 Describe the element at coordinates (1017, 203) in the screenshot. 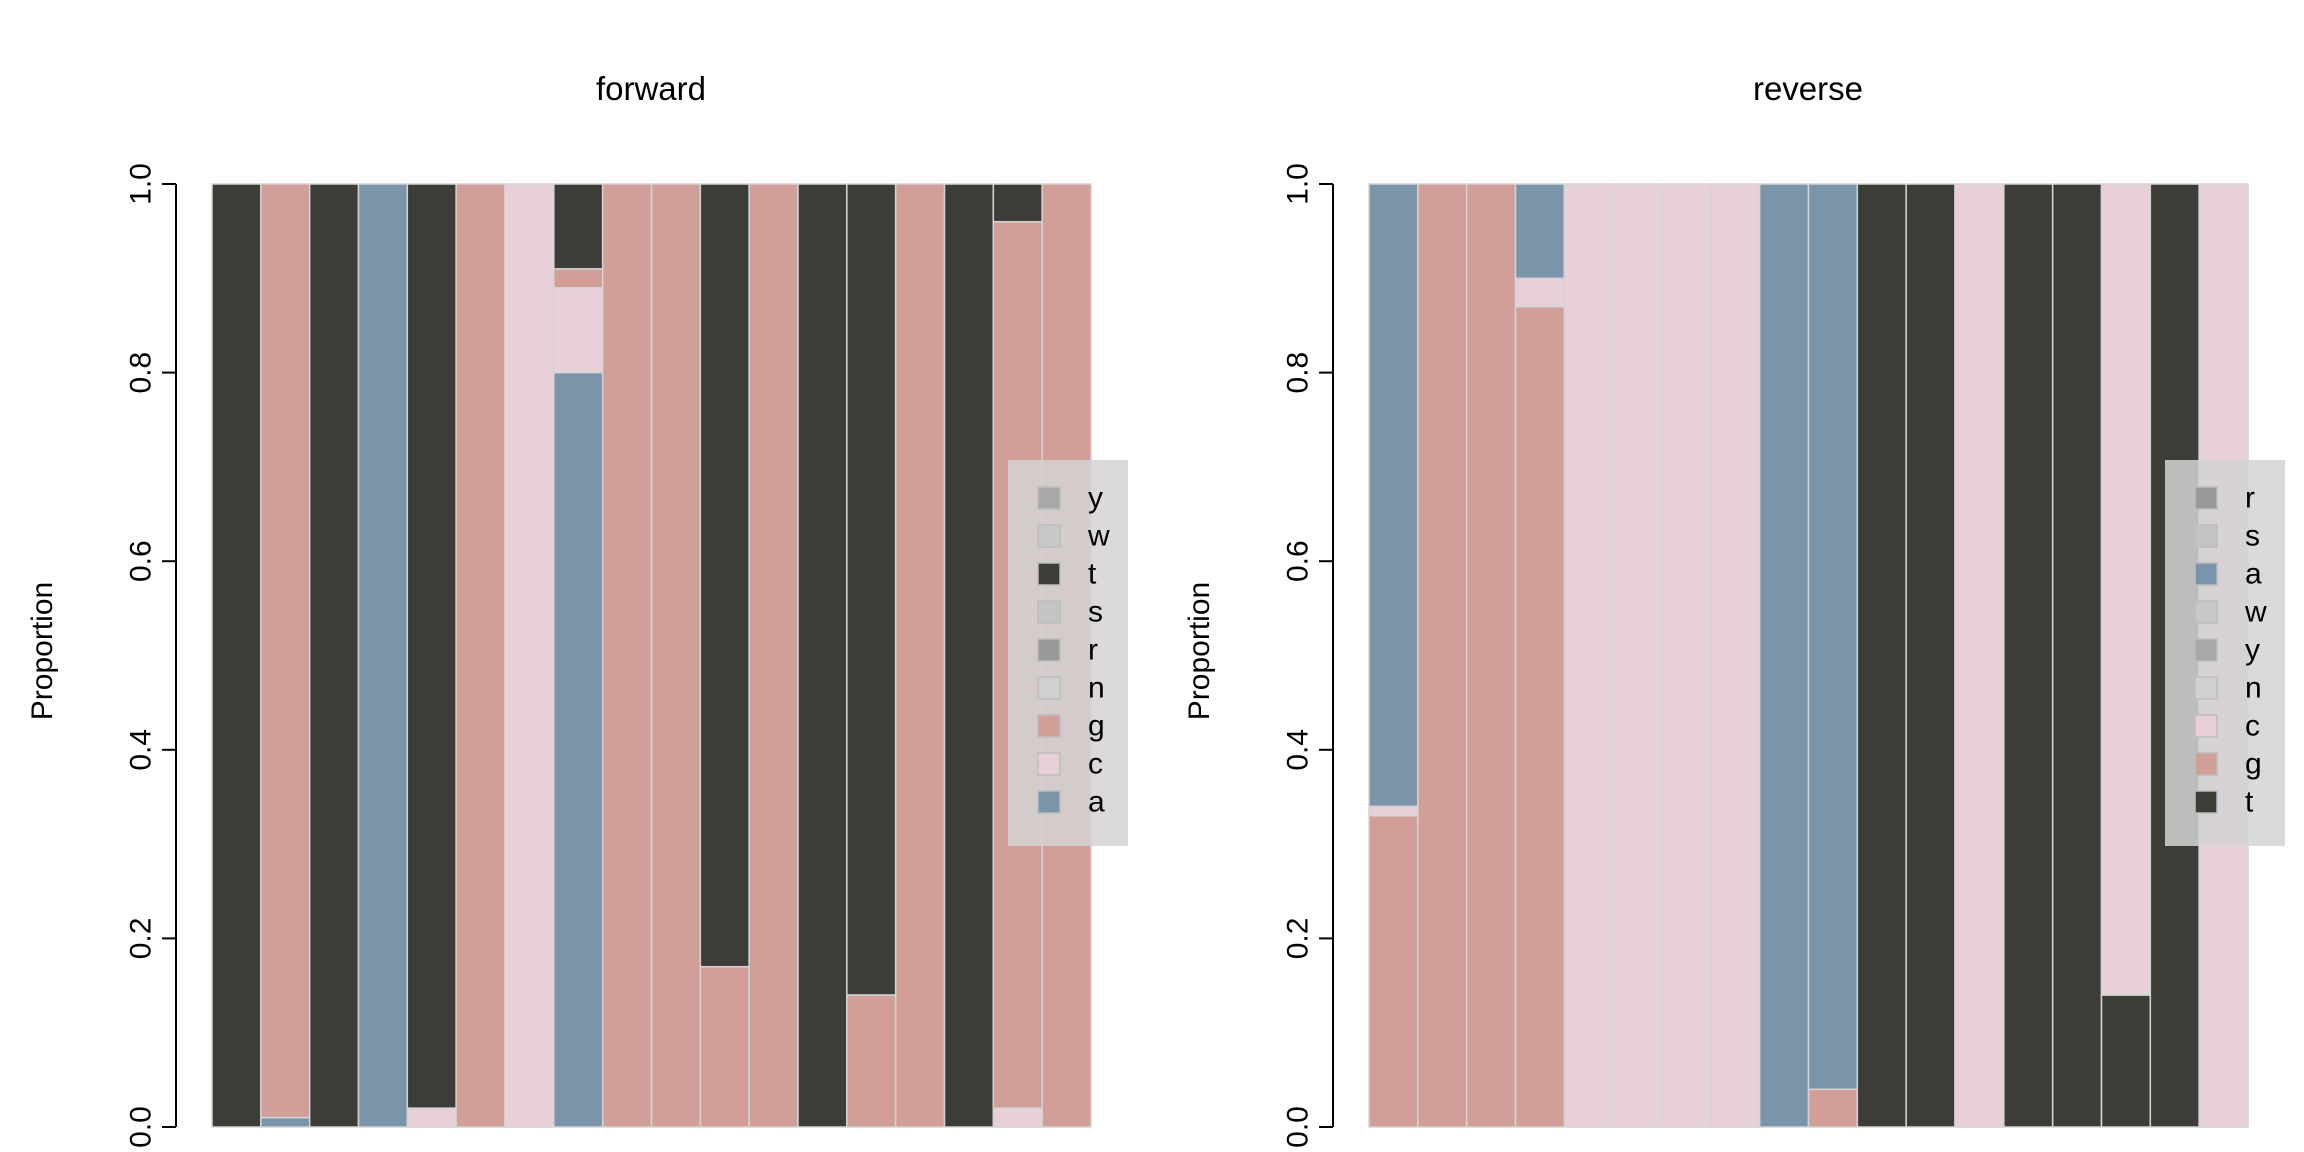

I see `bar-segment-17-t` at that location.